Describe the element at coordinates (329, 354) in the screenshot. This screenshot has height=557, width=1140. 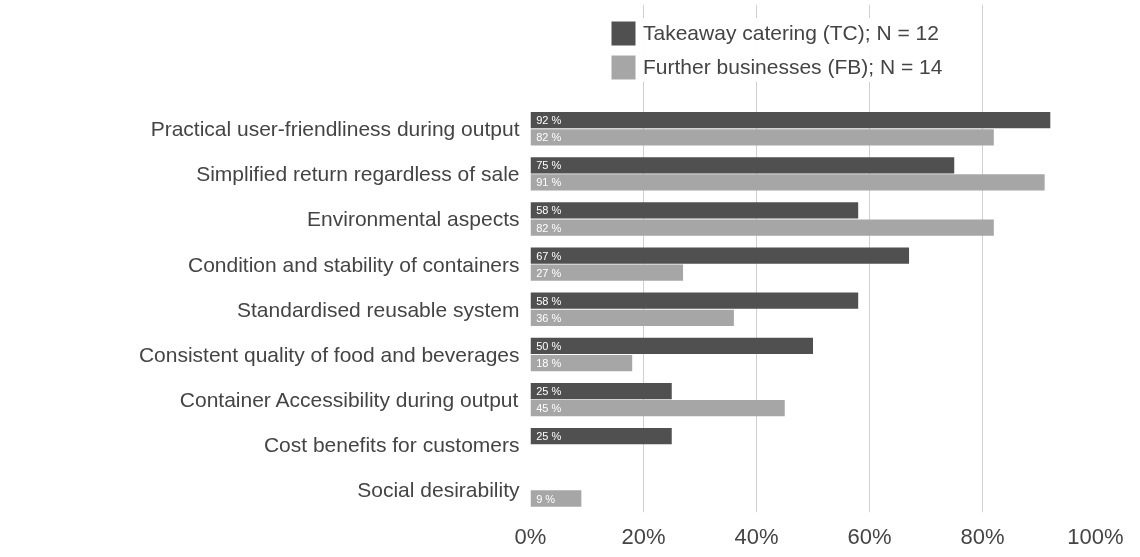
I see `y-tick-label: Consistent quality of food and beverages` at that location.